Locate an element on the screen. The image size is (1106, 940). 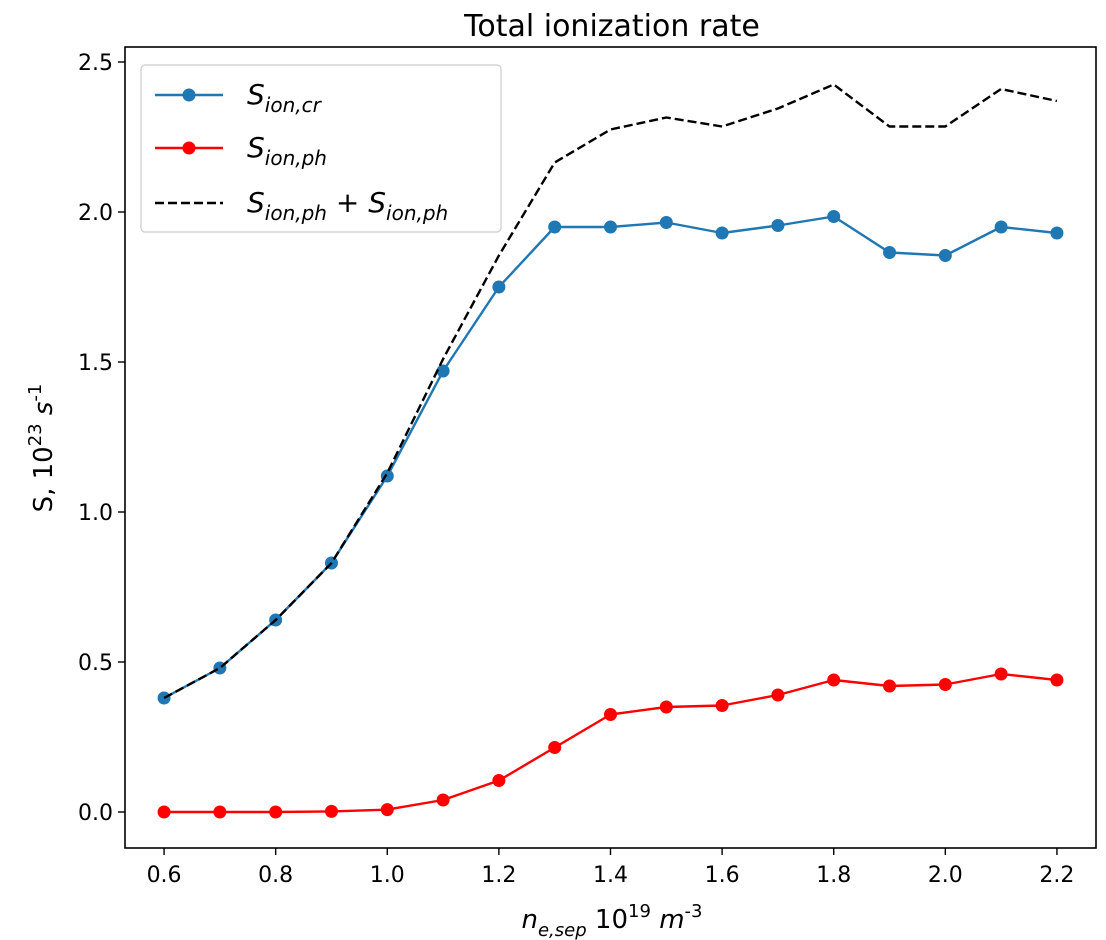
x-tick-label: 1.8 is located at coordinates (833, 875).